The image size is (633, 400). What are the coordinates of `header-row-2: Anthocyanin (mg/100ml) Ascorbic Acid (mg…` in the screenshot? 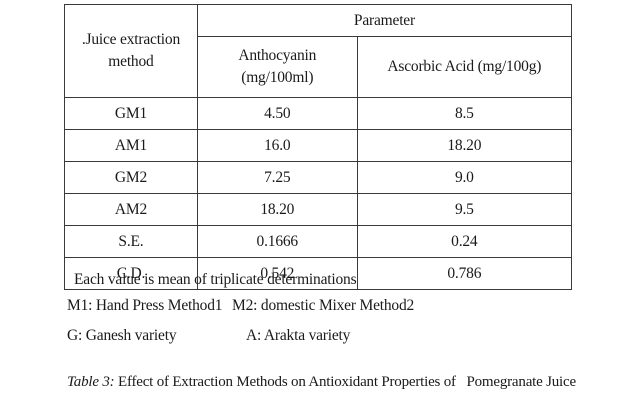 It's located at (319, 67).